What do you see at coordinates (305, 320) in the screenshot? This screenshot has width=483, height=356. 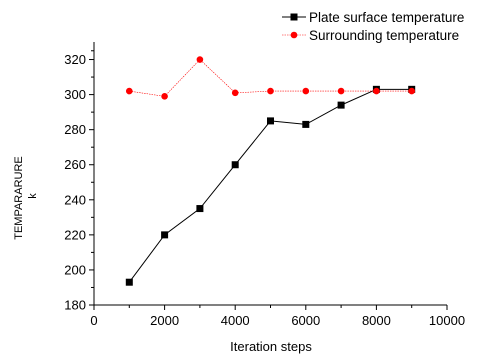 I see `x-tick-label: 6000` at bounding box center [305, 320].